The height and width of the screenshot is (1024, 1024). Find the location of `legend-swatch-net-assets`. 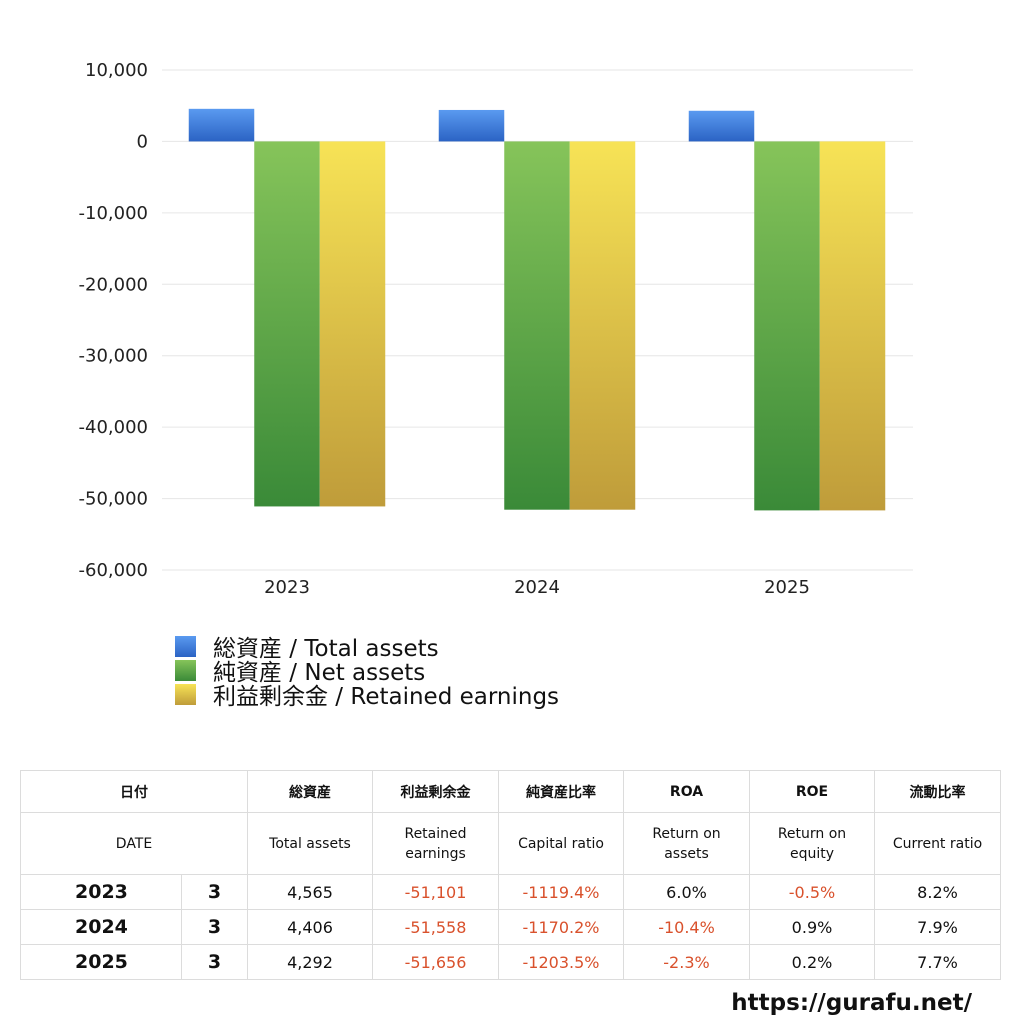

legend-swatch-net-assets is located at coordinates (185, 670).